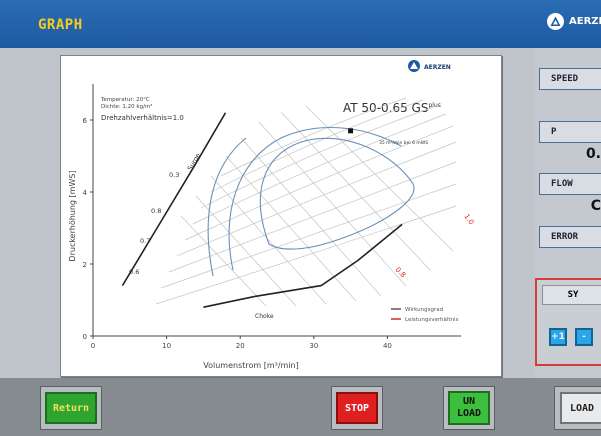 The height and width of the screenshot is (436, 601). What do you see at coordinates (166, 346) in the screenshot?
I see `x-tick-label-1: 10` at bounding box center [166, 346].